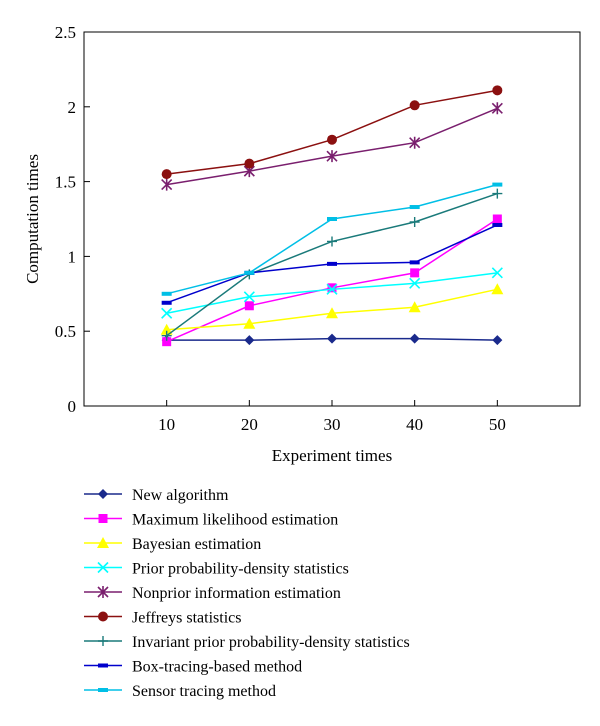 This screenshot has width=600, height=726. Describe the element at coordinates (497, 424) in the screenshot. I see `x-tick-label: 50` at that location.